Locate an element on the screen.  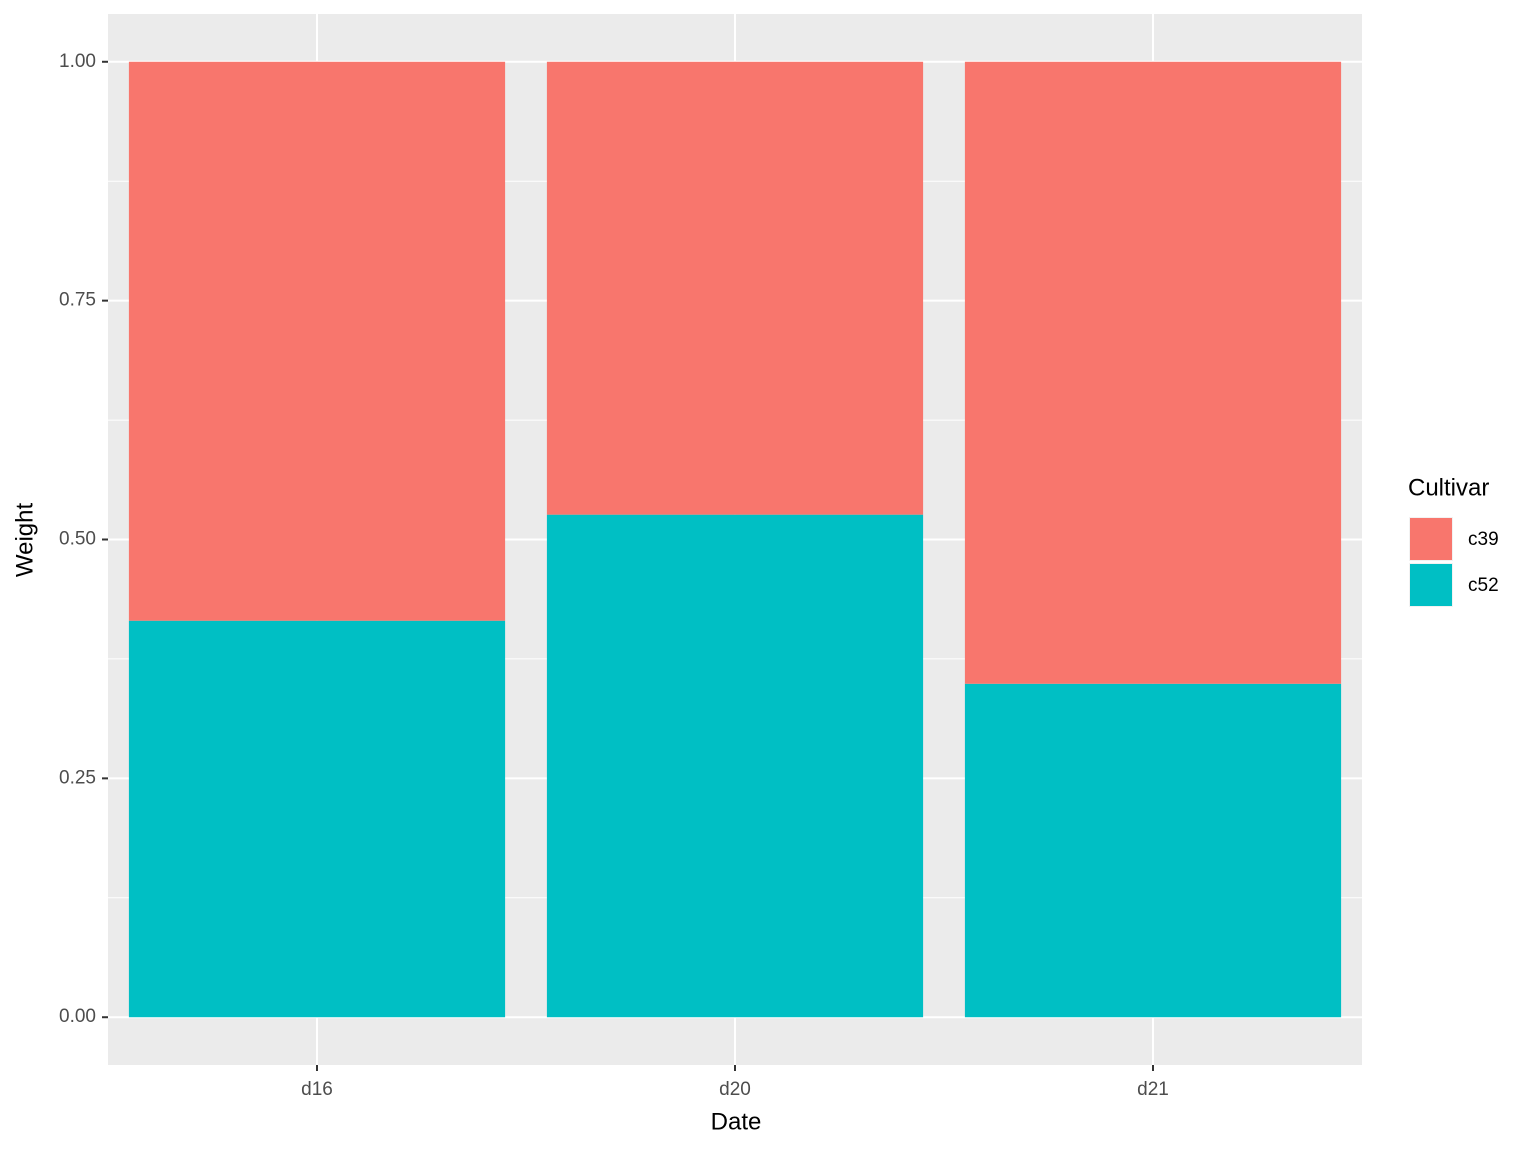
x-axis-title: Date is located at coordinates (736, 1121).